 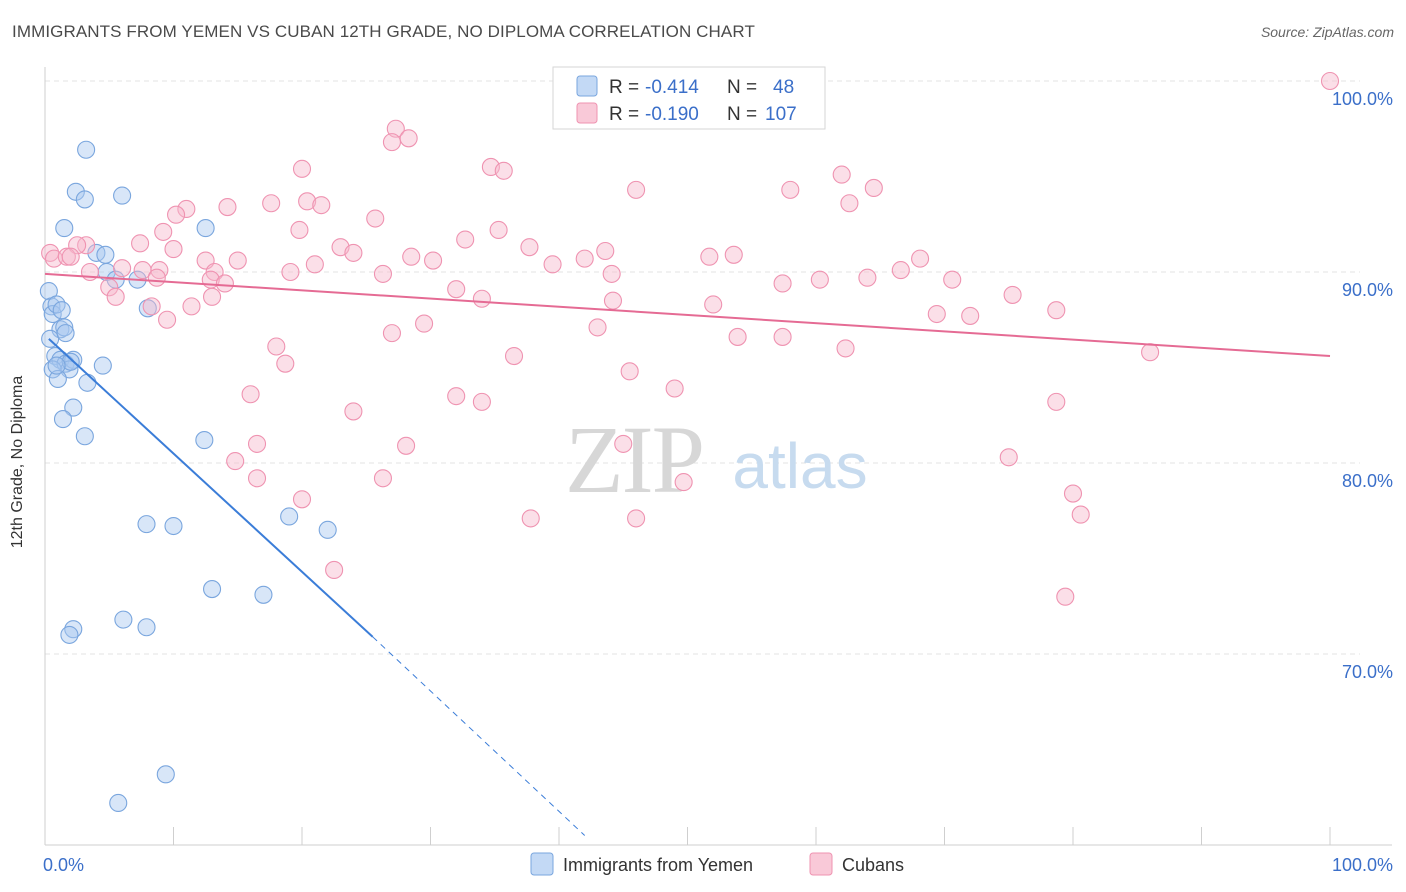 What do you see at coordinates (1367, 481) in the screenshot?
I see `y-tick-label: 80.0%` at bounding box center [1367, 481].